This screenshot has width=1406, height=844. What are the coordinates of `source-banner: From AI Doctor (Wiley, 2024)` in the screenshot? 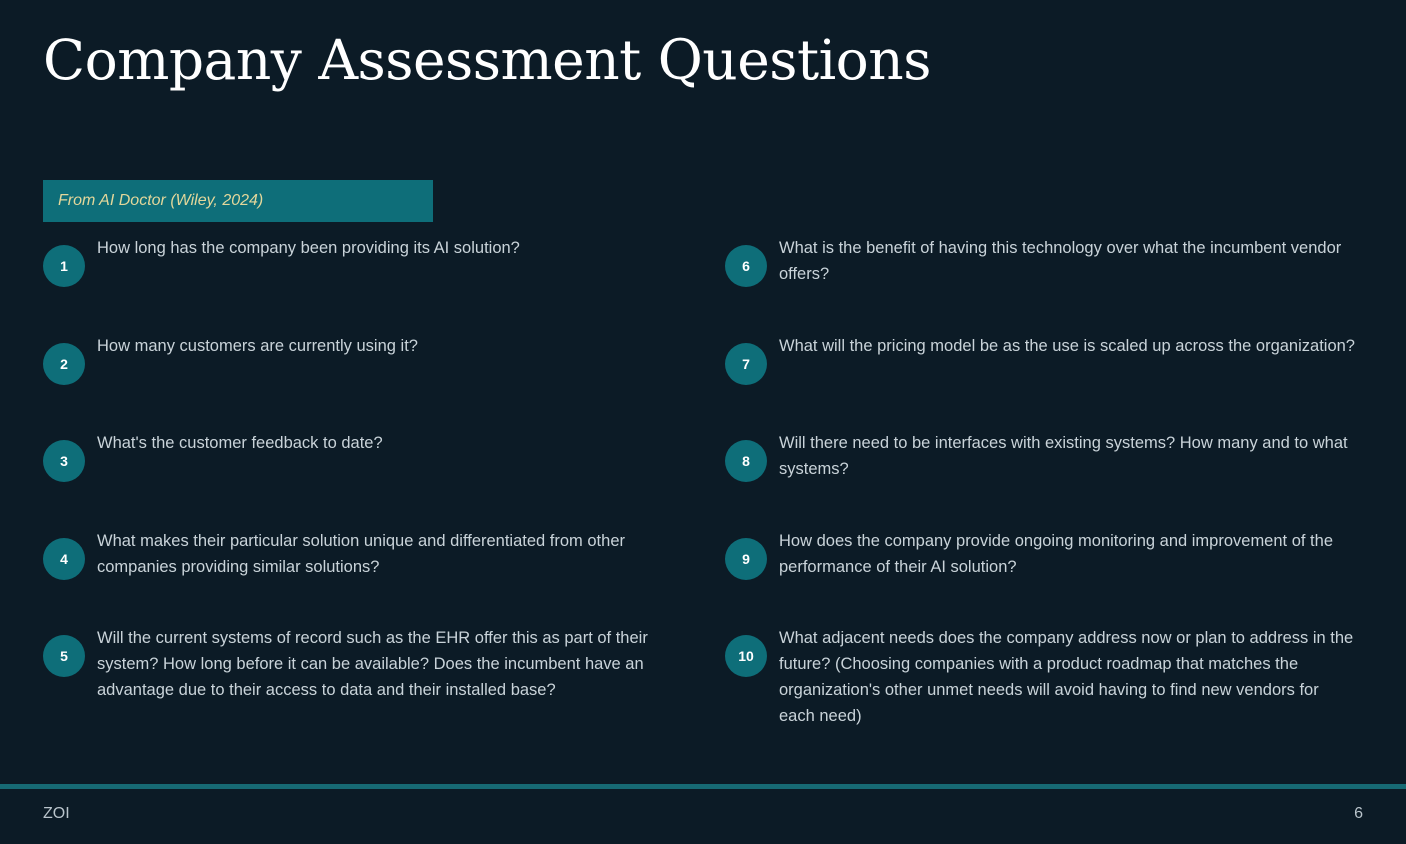 It's located at (238, 201).